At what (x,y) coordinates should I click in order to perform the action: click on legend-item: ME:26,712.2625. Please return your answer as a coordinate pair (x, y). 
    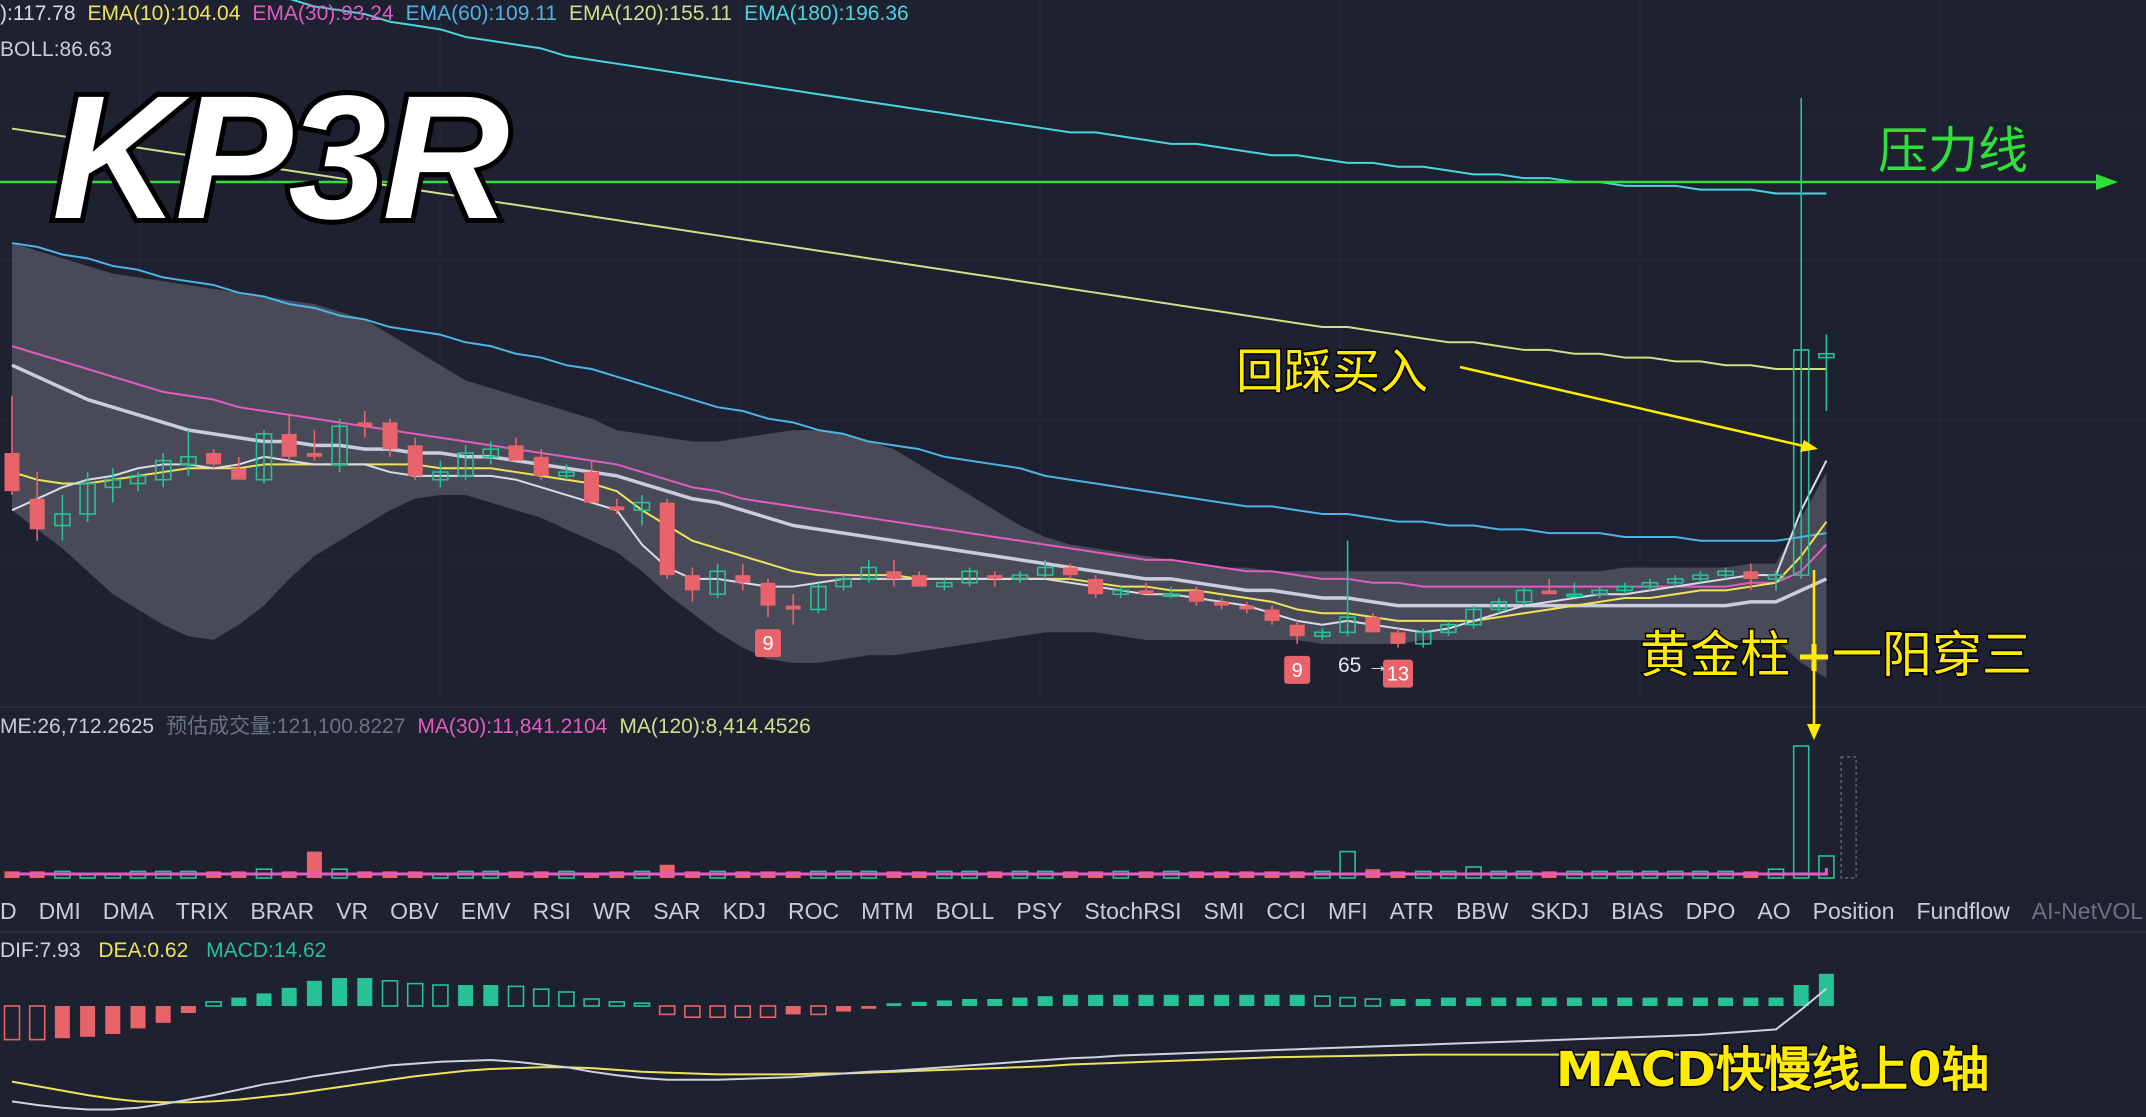
    Looking at the image, I should click on (77, 726).